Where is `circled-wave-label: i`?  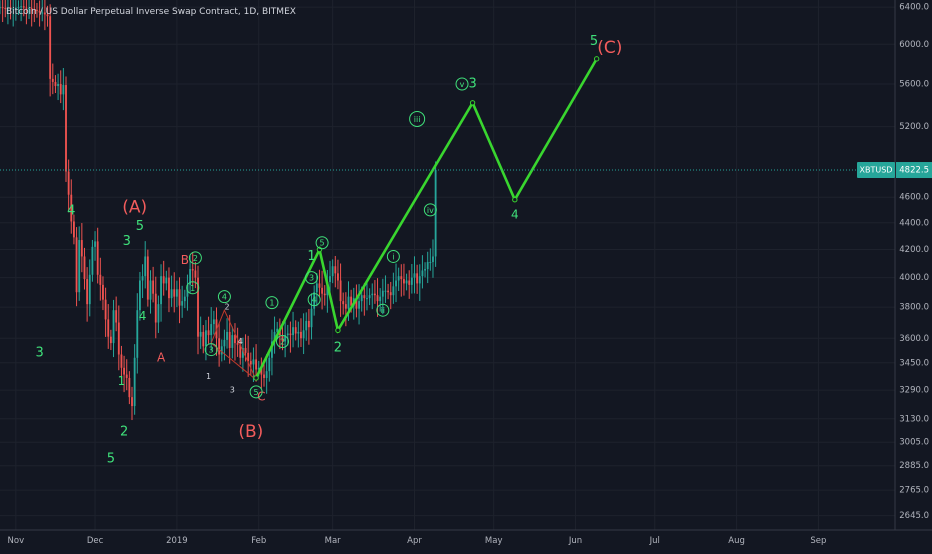
circled-wave-label: i is located at coordinates (393, 256).